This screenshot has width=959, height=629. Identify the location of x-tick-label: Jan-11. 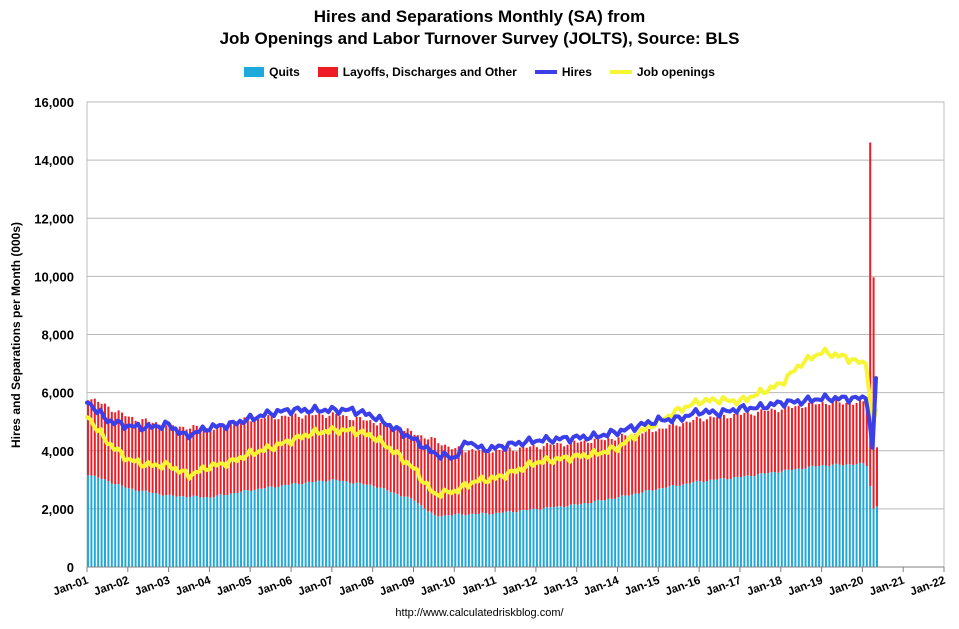
(479, 586).